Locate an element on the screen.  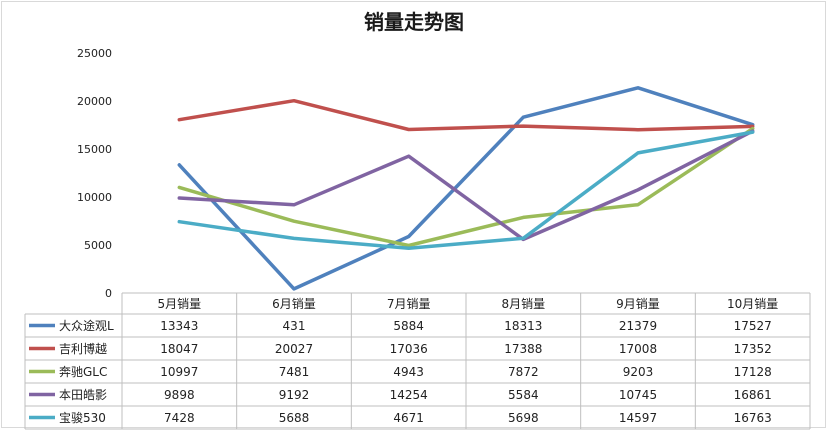
data-table-cell: 7428 is located at coordinates (179, 418).